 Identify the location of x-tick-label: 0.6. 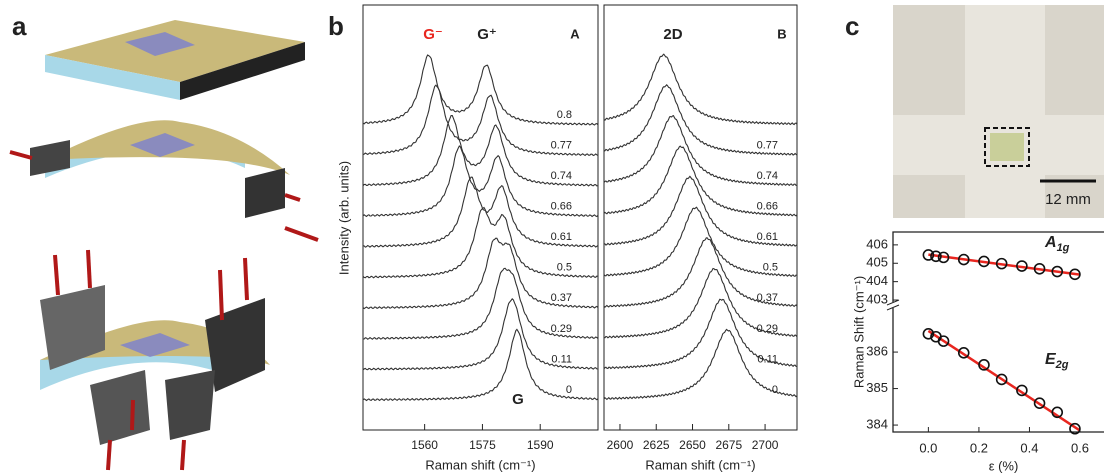
(1080, 447).